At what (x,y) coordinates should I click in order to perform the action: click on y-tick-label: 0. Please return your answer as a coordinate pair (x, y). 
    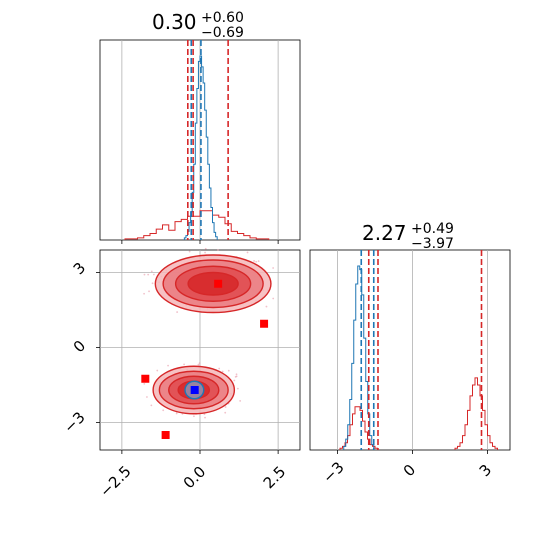
    Looking at the image, I should click on (79, 346).